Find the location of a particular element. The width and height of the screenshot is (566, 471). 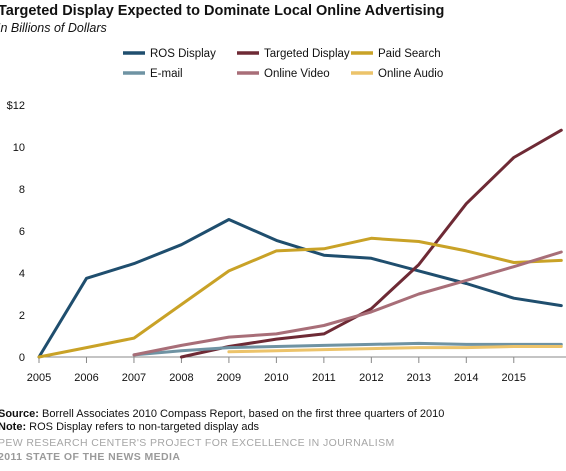

x-tick-label: 2006 is located at coordinates (86, 378).